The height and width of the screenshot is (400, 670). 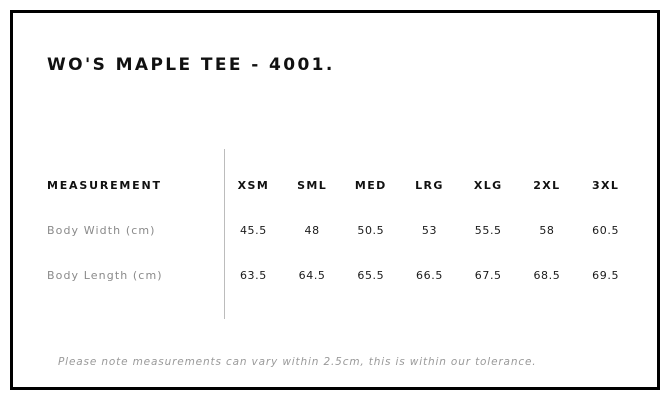 I want to click on cell-body-length-med: 65.5, so click(x=371, y=275).